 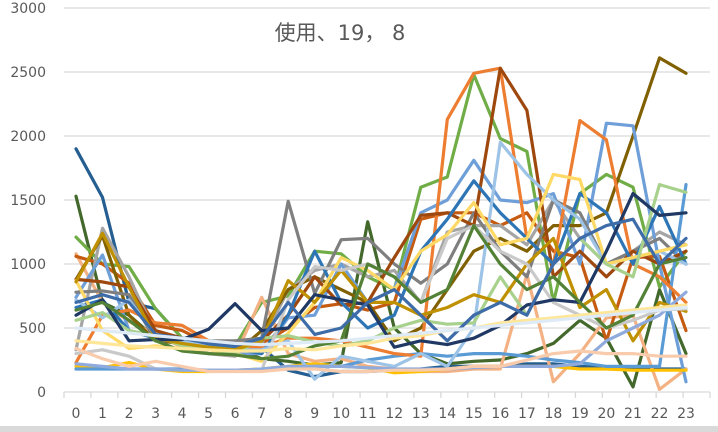 What do you see at coordinates (102, 414) in the screenshot?
I see `x-tick-label: 1` at bounding box center [102, 414].